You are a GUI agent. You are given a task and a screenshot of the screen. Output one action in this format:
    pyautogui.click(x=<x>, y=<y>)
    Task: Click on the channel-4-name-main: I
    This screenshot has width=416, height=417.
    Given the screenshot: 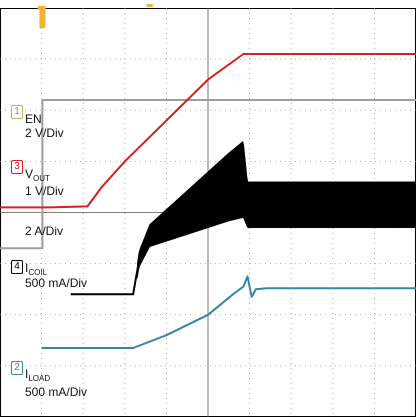 What is the action you would take?
    pyautogui.click(x=27, y=268)
    